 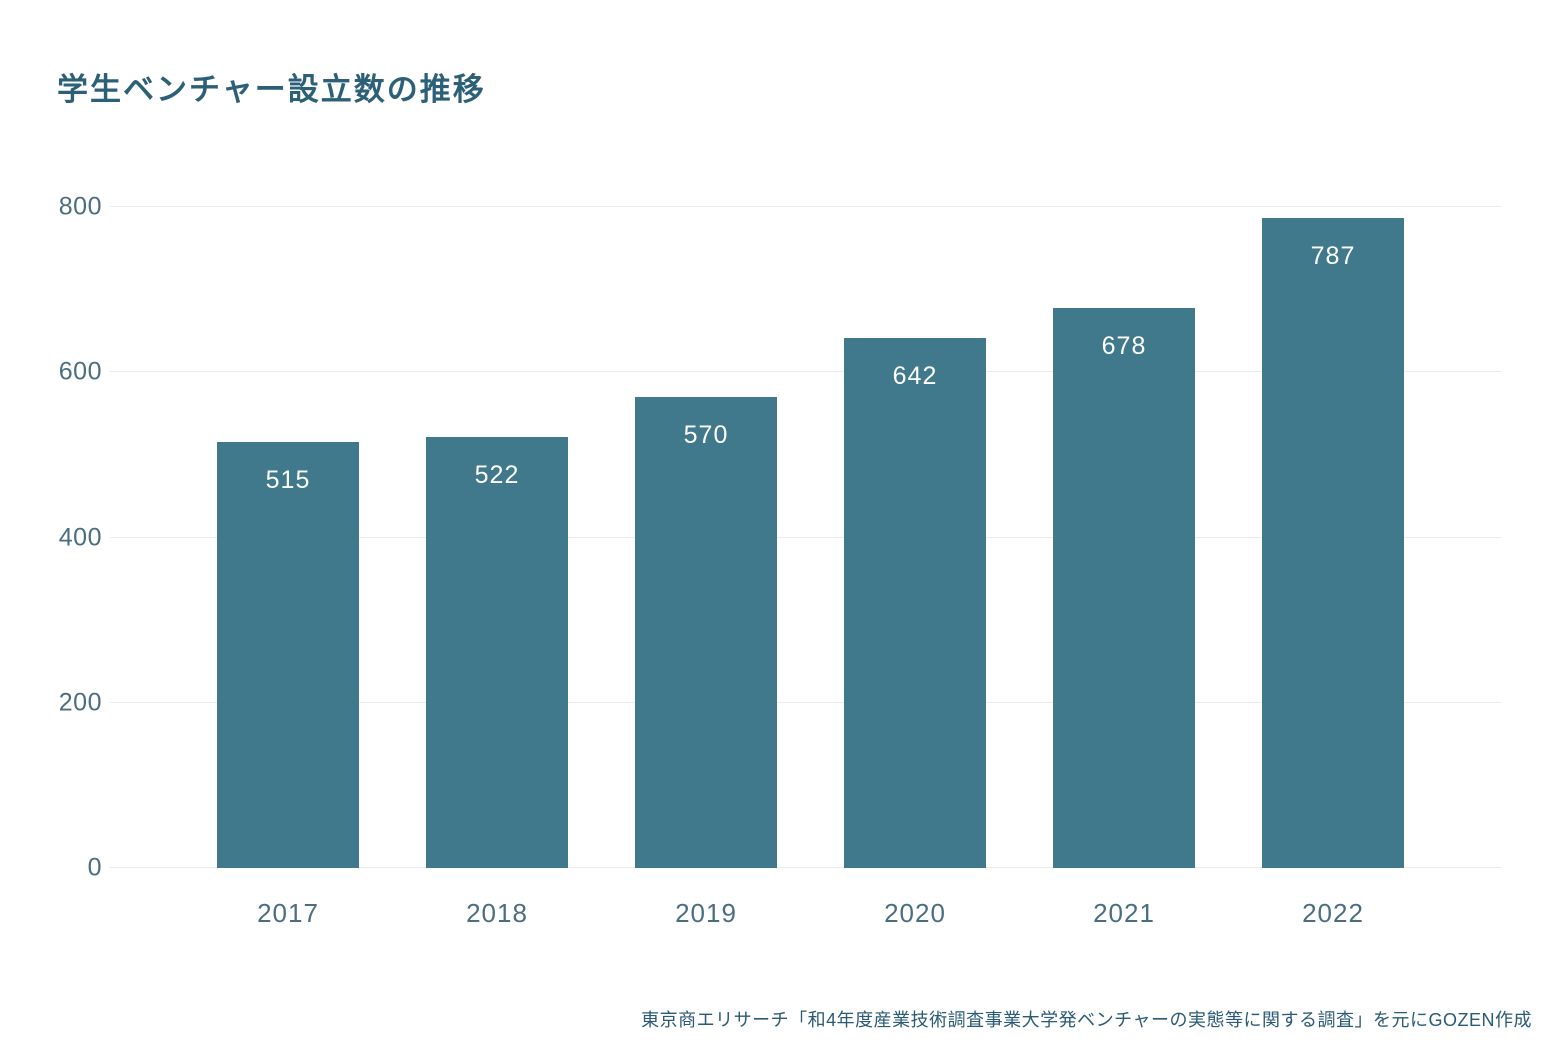 What do you see at coordinates (497, 474) in the screenshot?
I see `bar-value-label: 522` at bounding box center [497, 474].